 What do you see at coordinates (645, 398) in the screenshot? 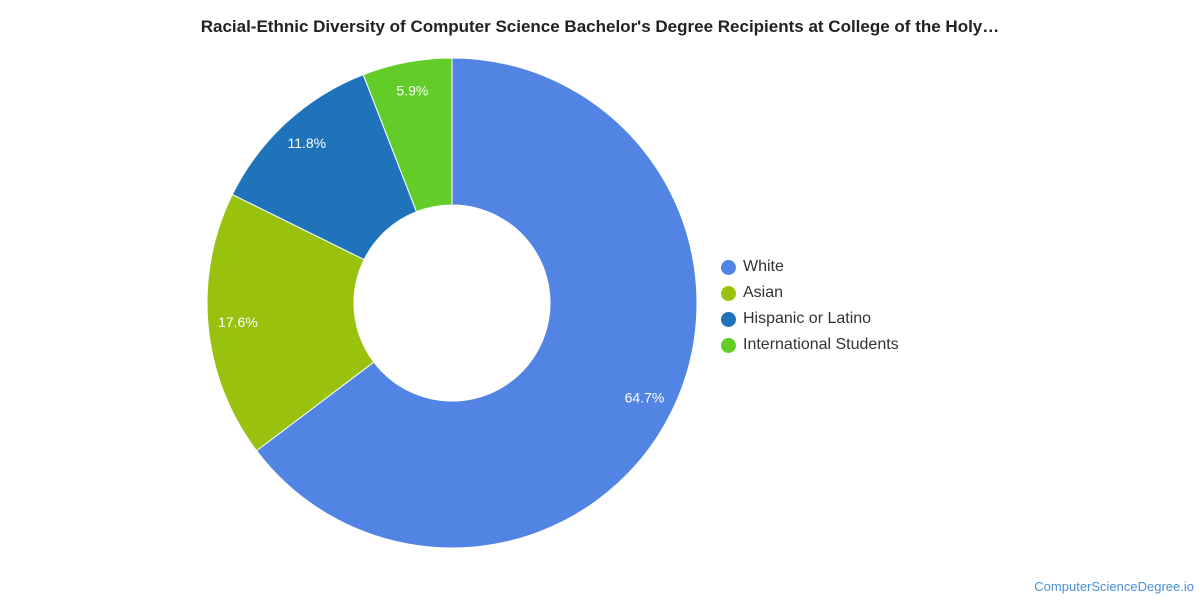
I see `data-label-white: 64.7%` at bounding box center [645, 398].